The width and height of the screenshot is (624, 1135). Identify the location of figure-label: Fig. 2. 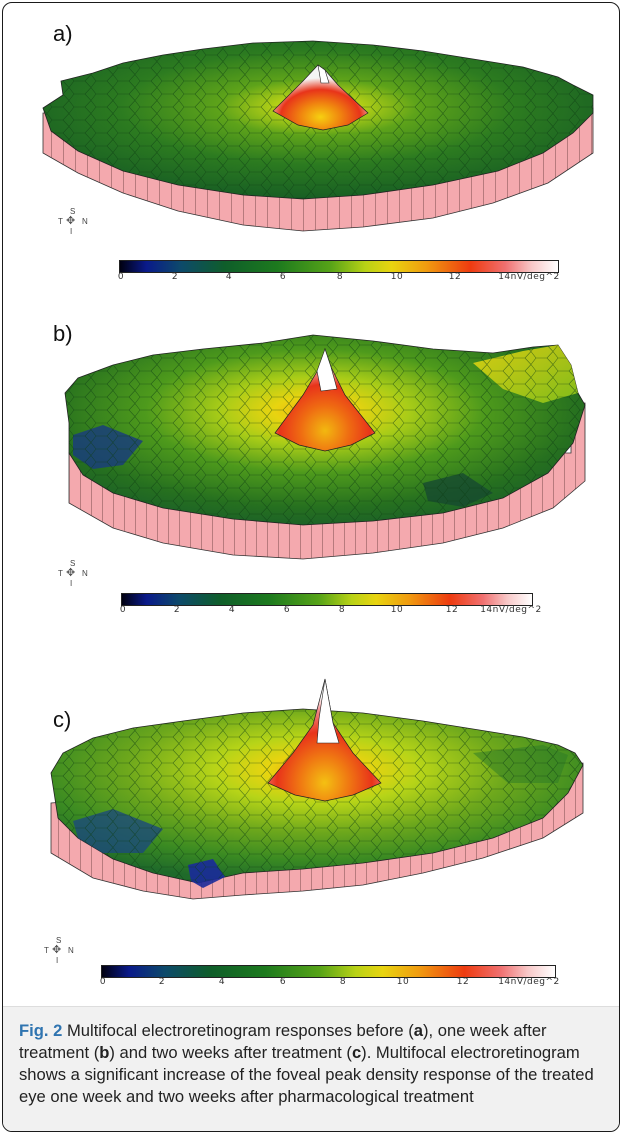
(41, 1030).